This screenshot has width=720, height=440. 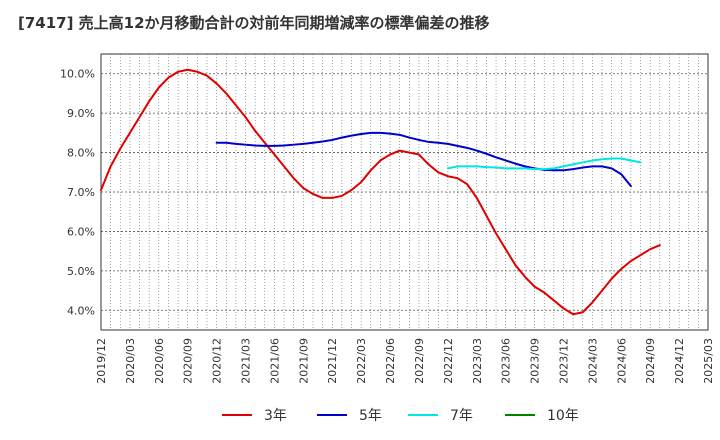 What do you see at coordinates (217, 361) in the screenshot?
I see `x-tick-label: 2020/12` at bounding box center [217, 361].